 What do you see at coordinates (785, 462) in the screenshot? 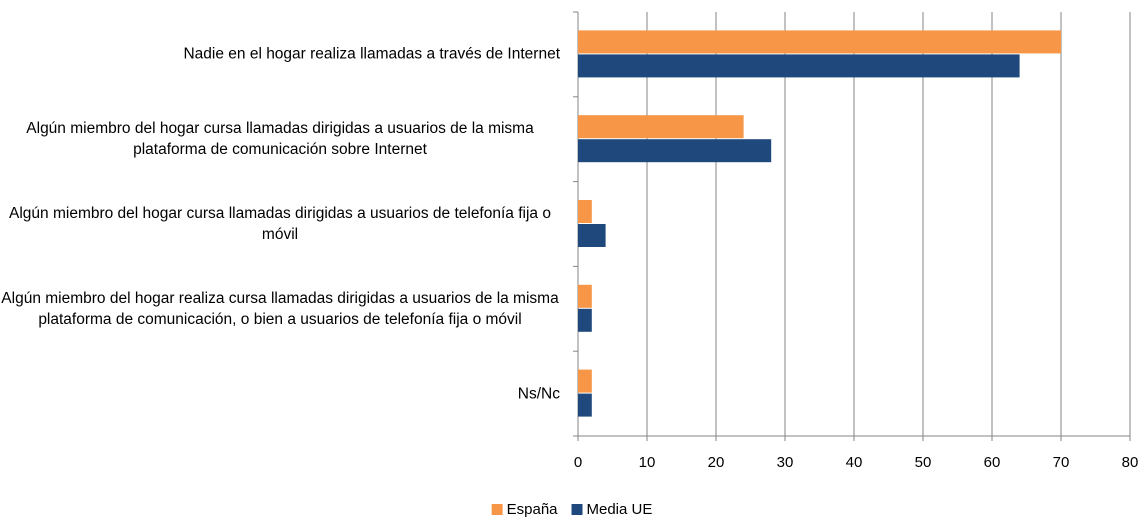
I see `x-tick-label: 30` at bounding box center [785, 462].